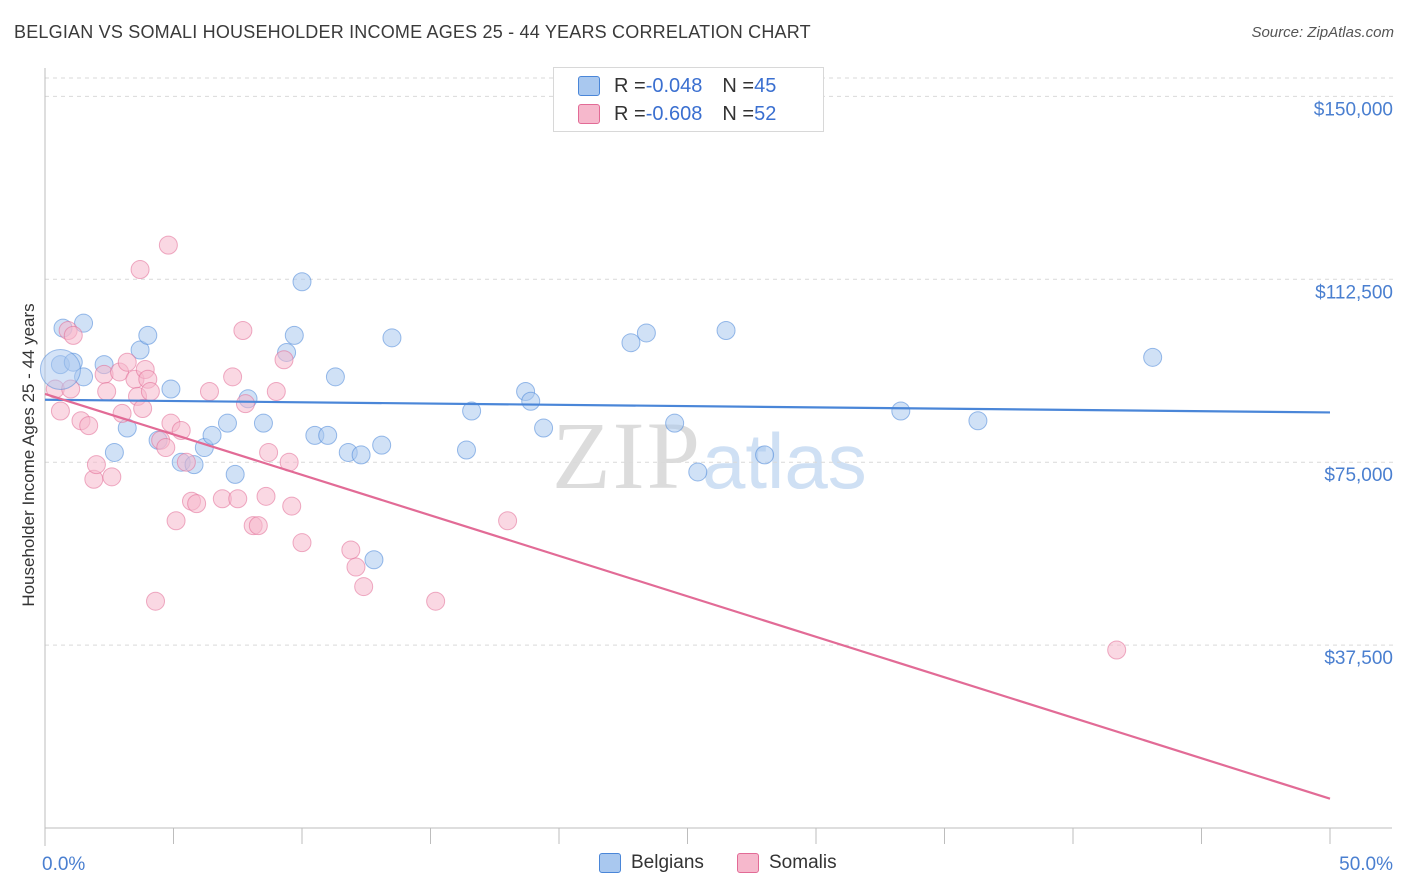 Image resolution: width=1406 pixels, height=892 pixels. I want to click on legend-r-value: -0.608, so click(674, 113).